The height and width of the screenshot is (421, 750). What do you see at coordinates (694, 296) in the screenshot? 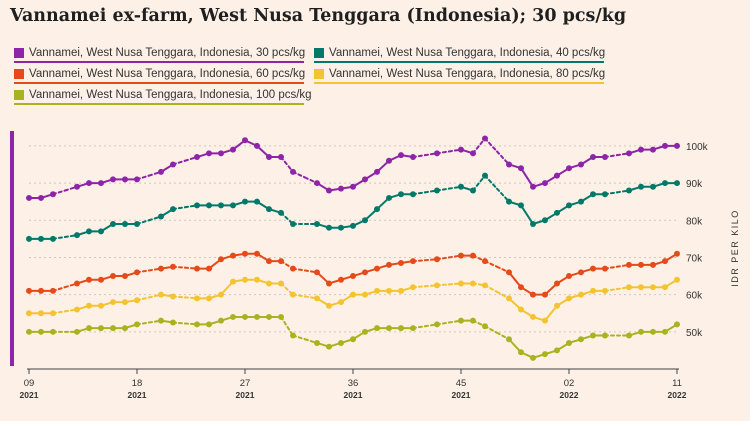
I see `y-tick-label: 60k` at bounding box center [694, 296].